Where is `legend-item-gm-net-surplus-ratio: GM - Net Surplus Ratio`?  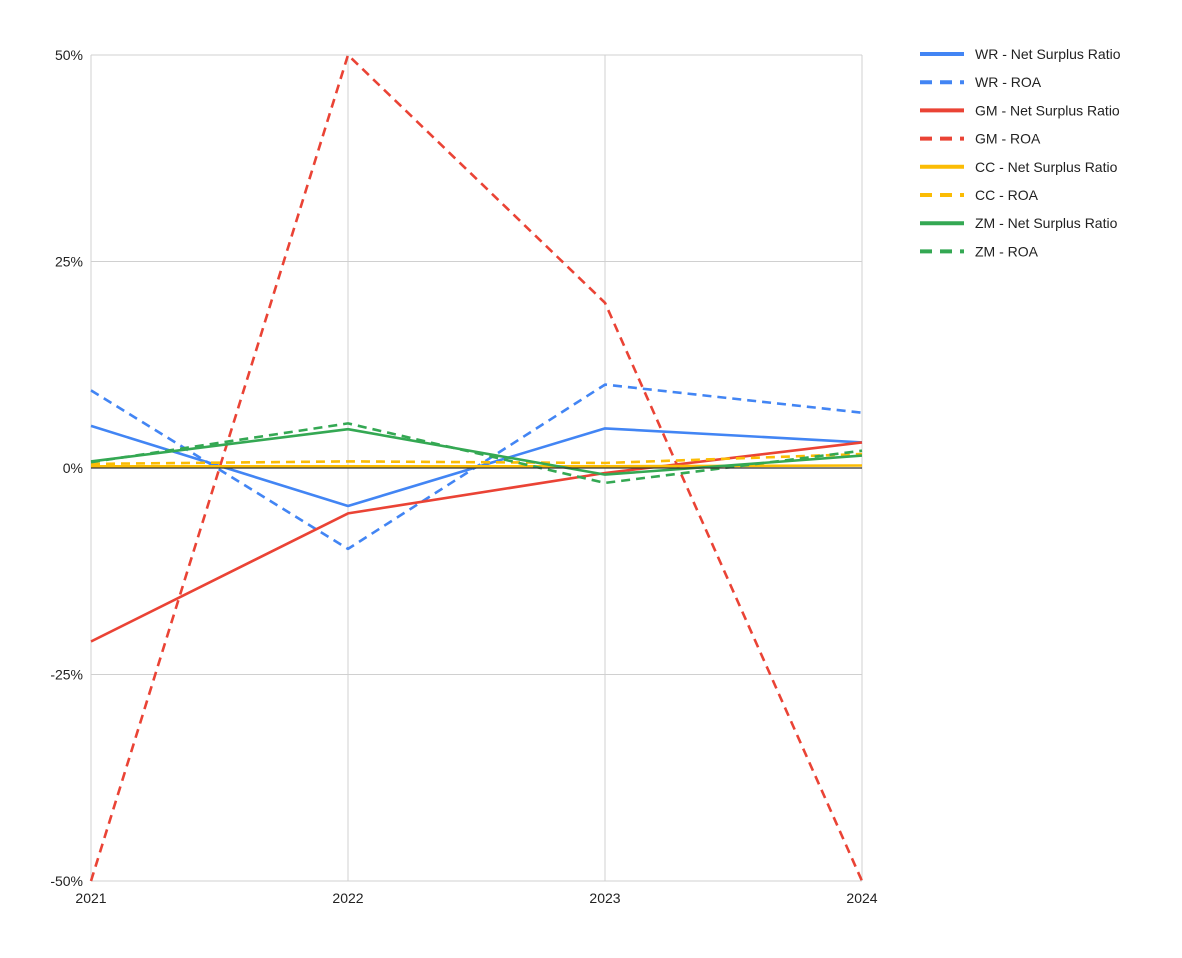
legend-item-gm-net-surplus-ratio: GM - Net Surplus Ratio is located at coordinates (1020, 110).